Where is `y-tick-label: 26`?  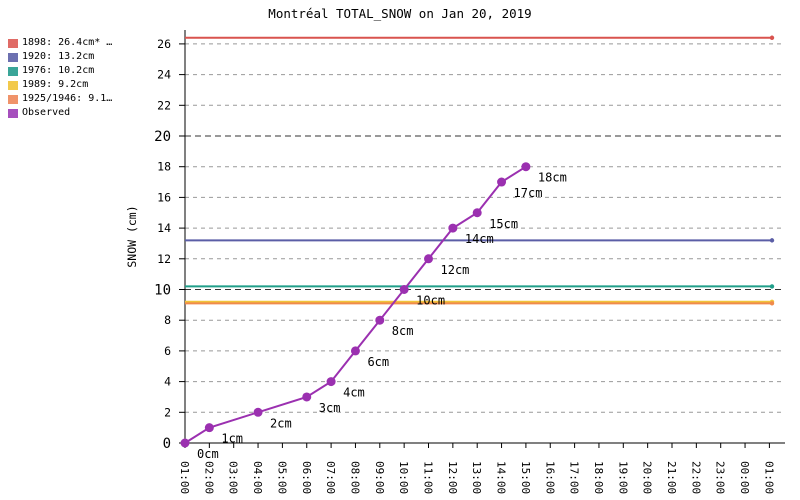
y-tick-label: 26 is located at coordinates (164, 44).